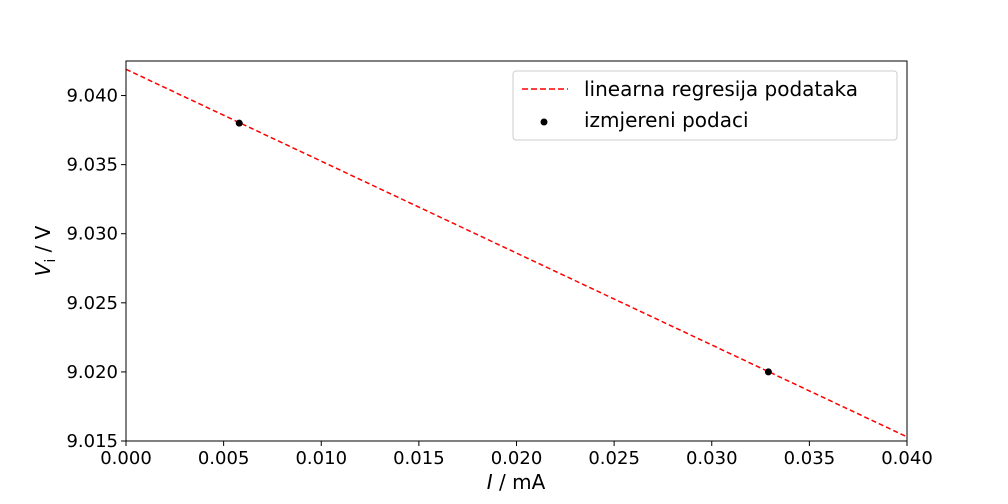 The width and height of the screenshot is (1008, 504). I want to click on x-axis-label-symbol: I, so click(490, 482).